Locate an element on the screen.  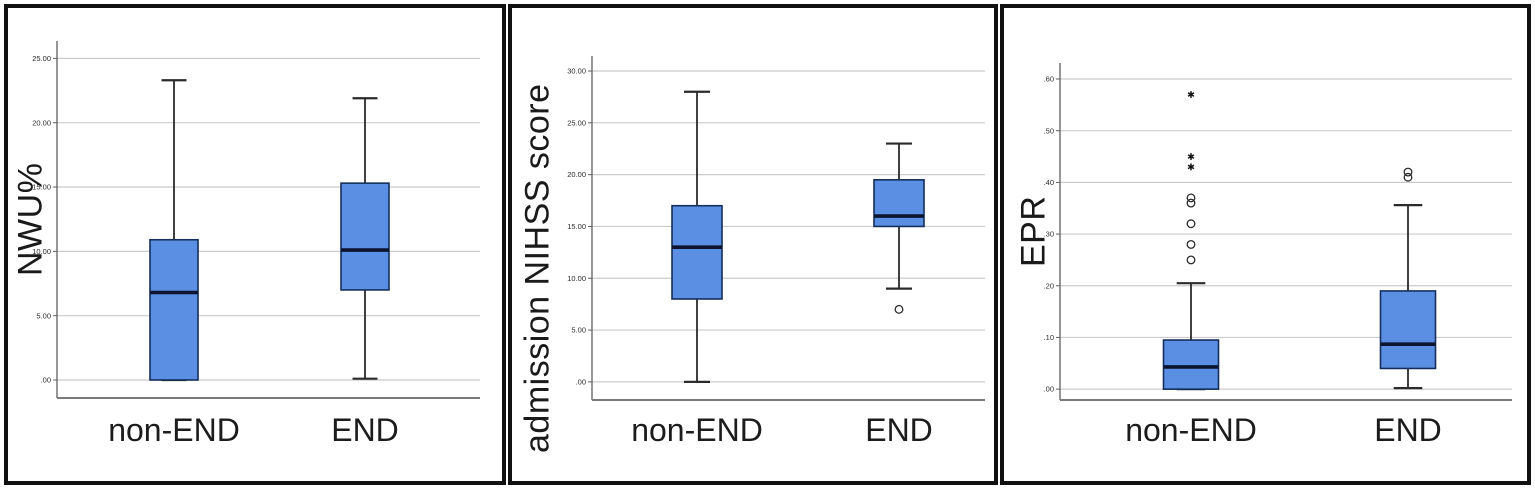
tick-label: .20 is located at coordinates (1049, 285).